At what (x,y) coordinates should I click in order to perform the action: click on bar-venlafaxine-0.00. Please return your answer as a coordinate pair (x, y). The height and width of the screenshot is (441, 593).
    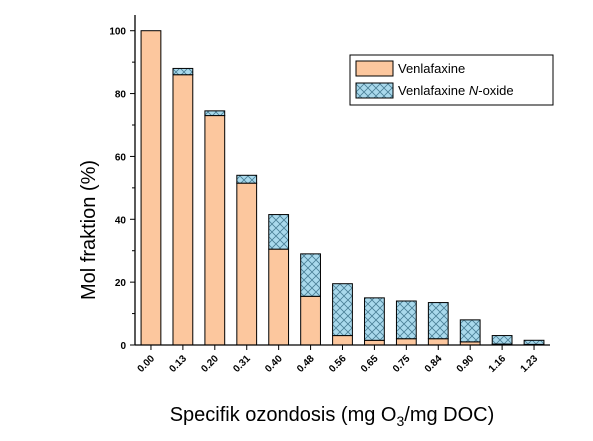
    Looking at the image, I should click on (151, 188).